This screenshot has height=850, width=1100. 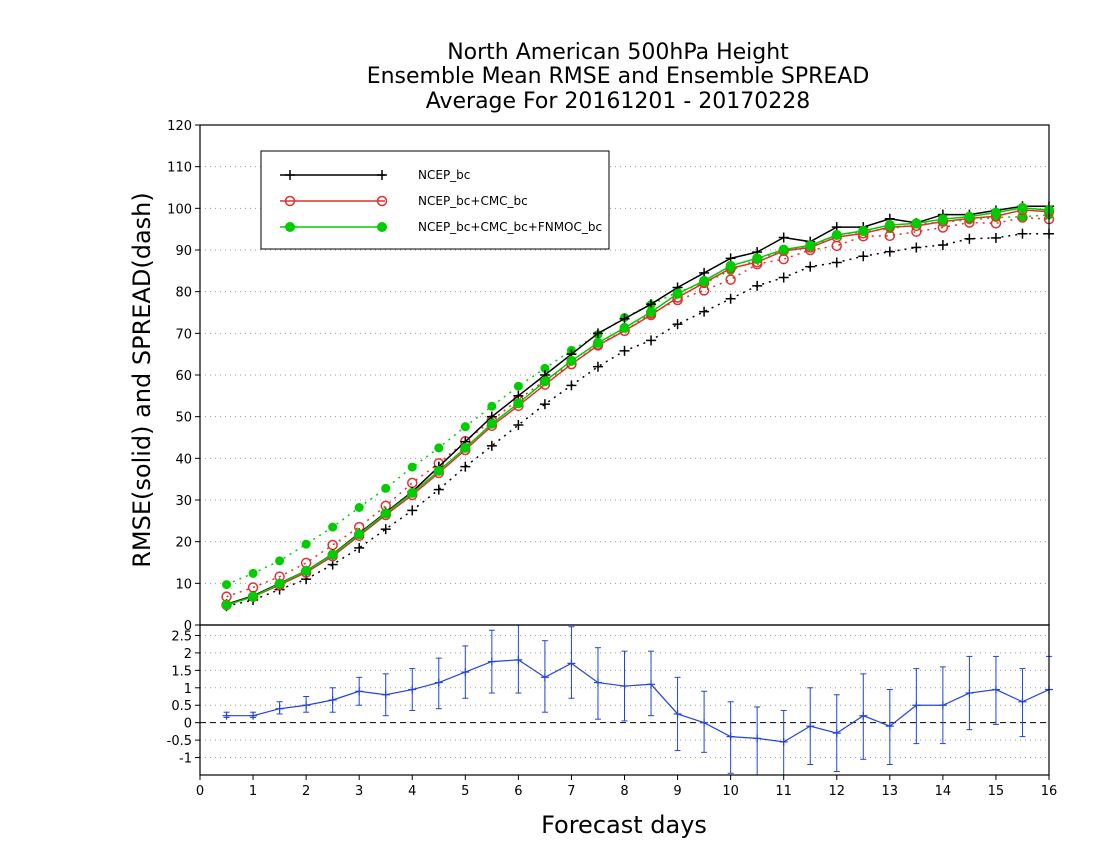 What do you see at coordinates (306, 791) in the screenshot?
I see `x-tick-label: 2` at bounding box center [306, 791].